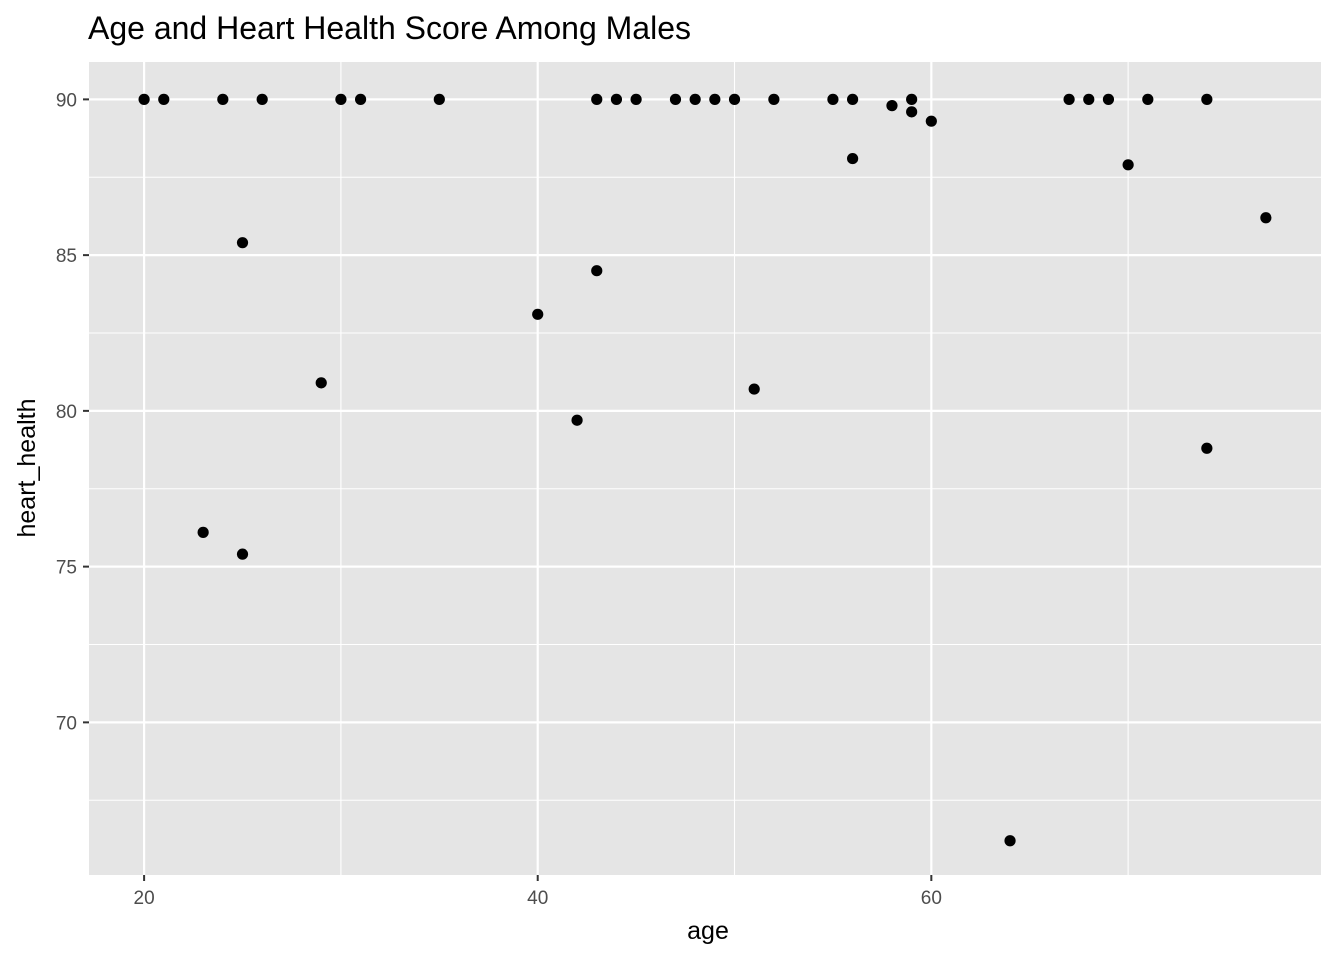  What do you see at coordinates (27, 467) in the screenshot?
I see `y-axis-title: heart_health` at bounding box center [27, 467].